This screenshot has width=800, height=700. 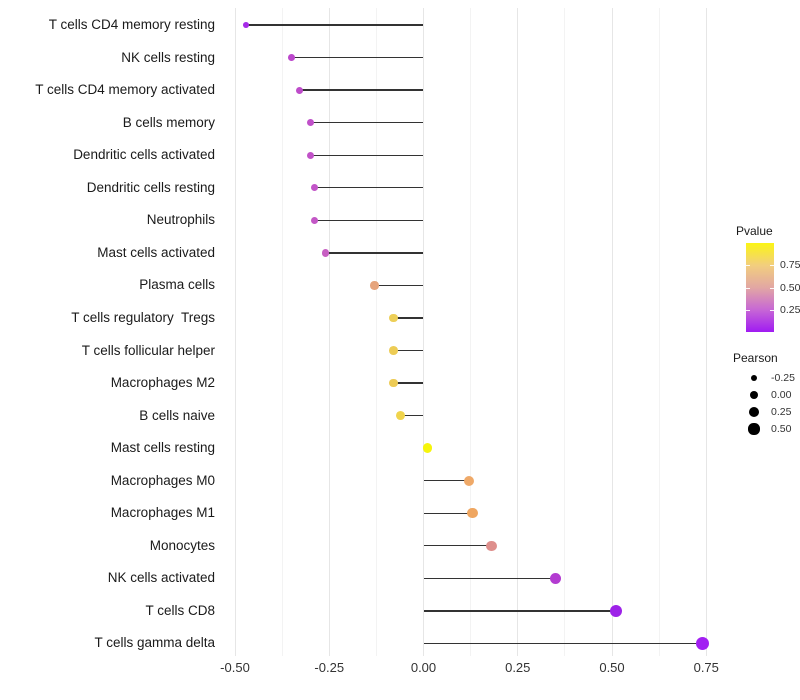 I want to click on x-tick-label: -0.25, so click(x=329, y=667).